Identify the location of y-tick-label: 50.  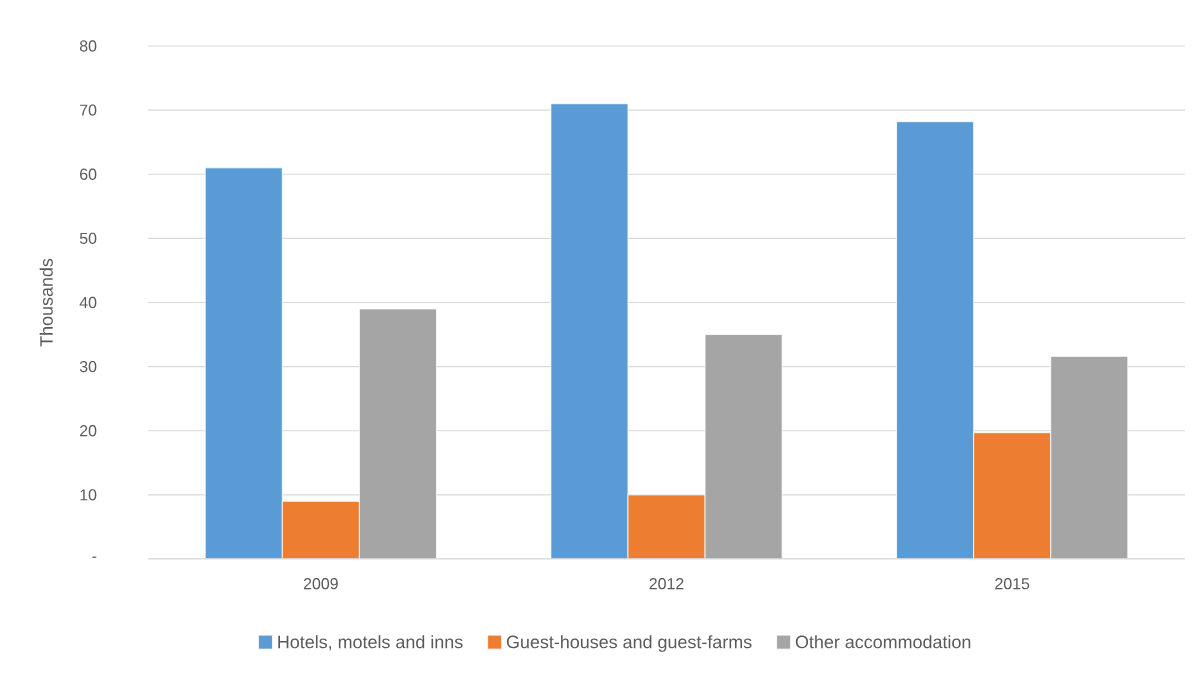
(88, 238).